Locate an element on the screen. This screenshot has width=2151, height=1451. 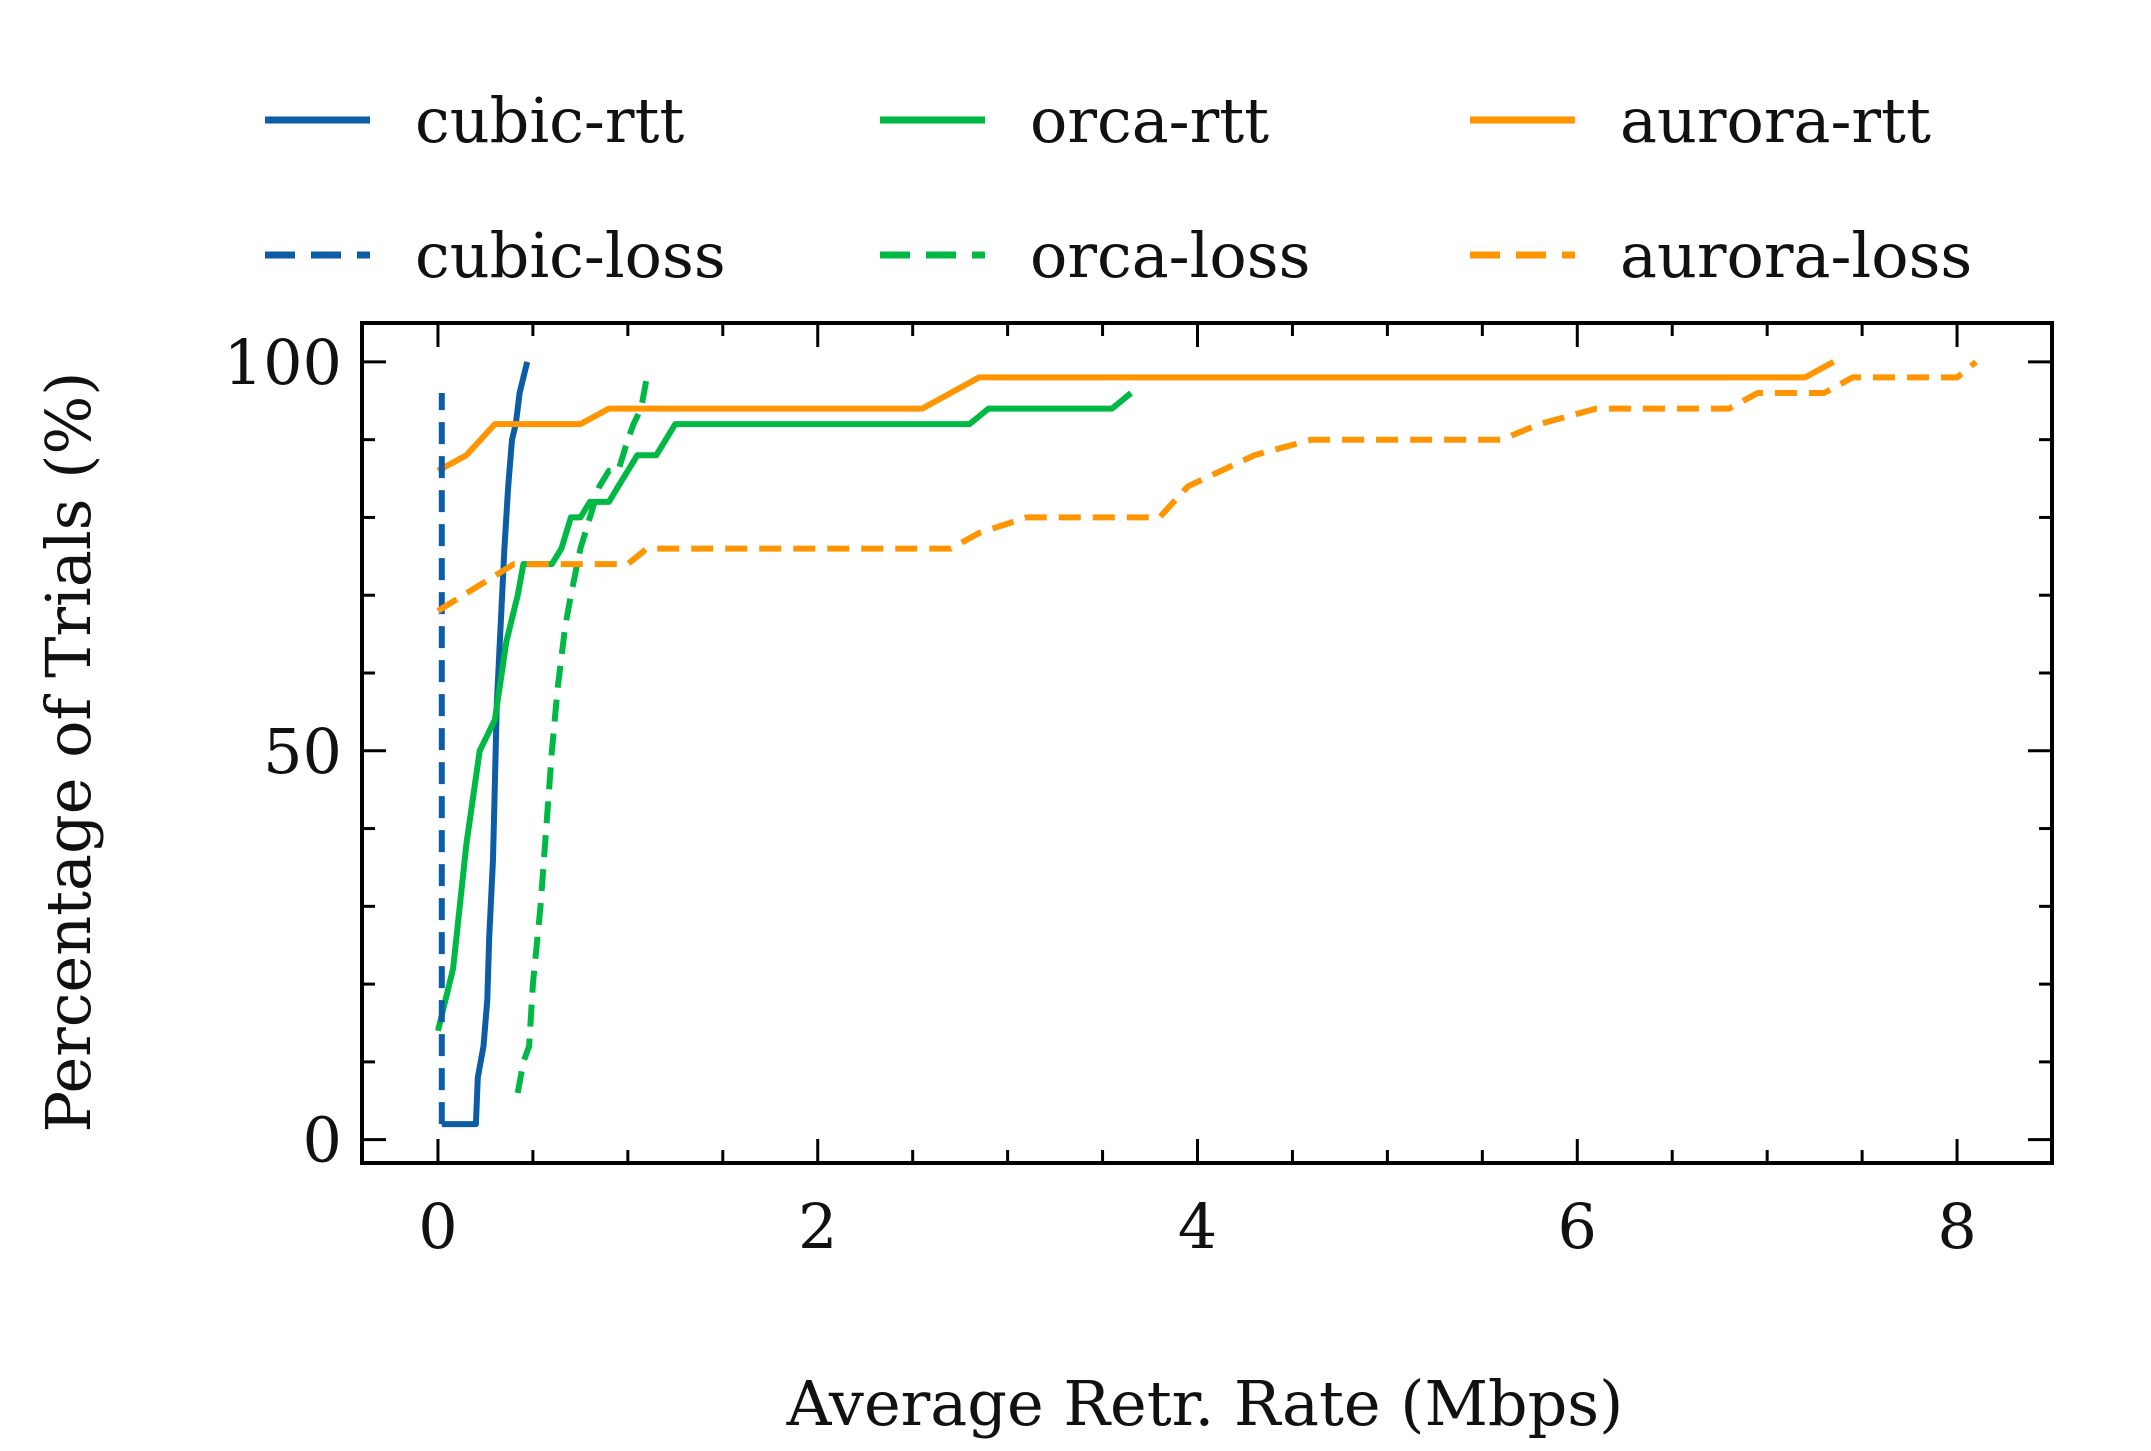
legend-item-aurora-rtt: aurora-rtt is located at coordinates (1700, 120).